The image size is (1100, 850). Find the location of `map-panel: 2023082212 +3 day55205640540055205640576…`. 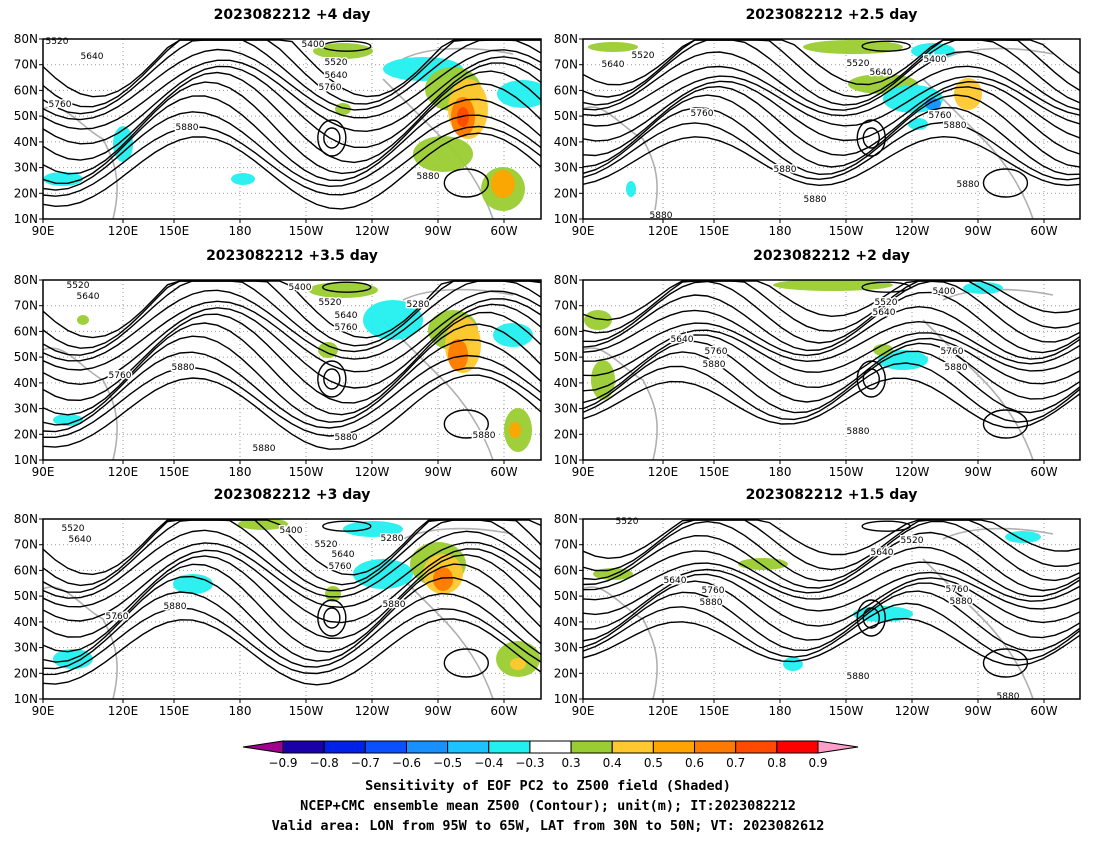

map-panel: 2023082212 +3 day55205640540055205640576… is located at coordinates (278, 602).